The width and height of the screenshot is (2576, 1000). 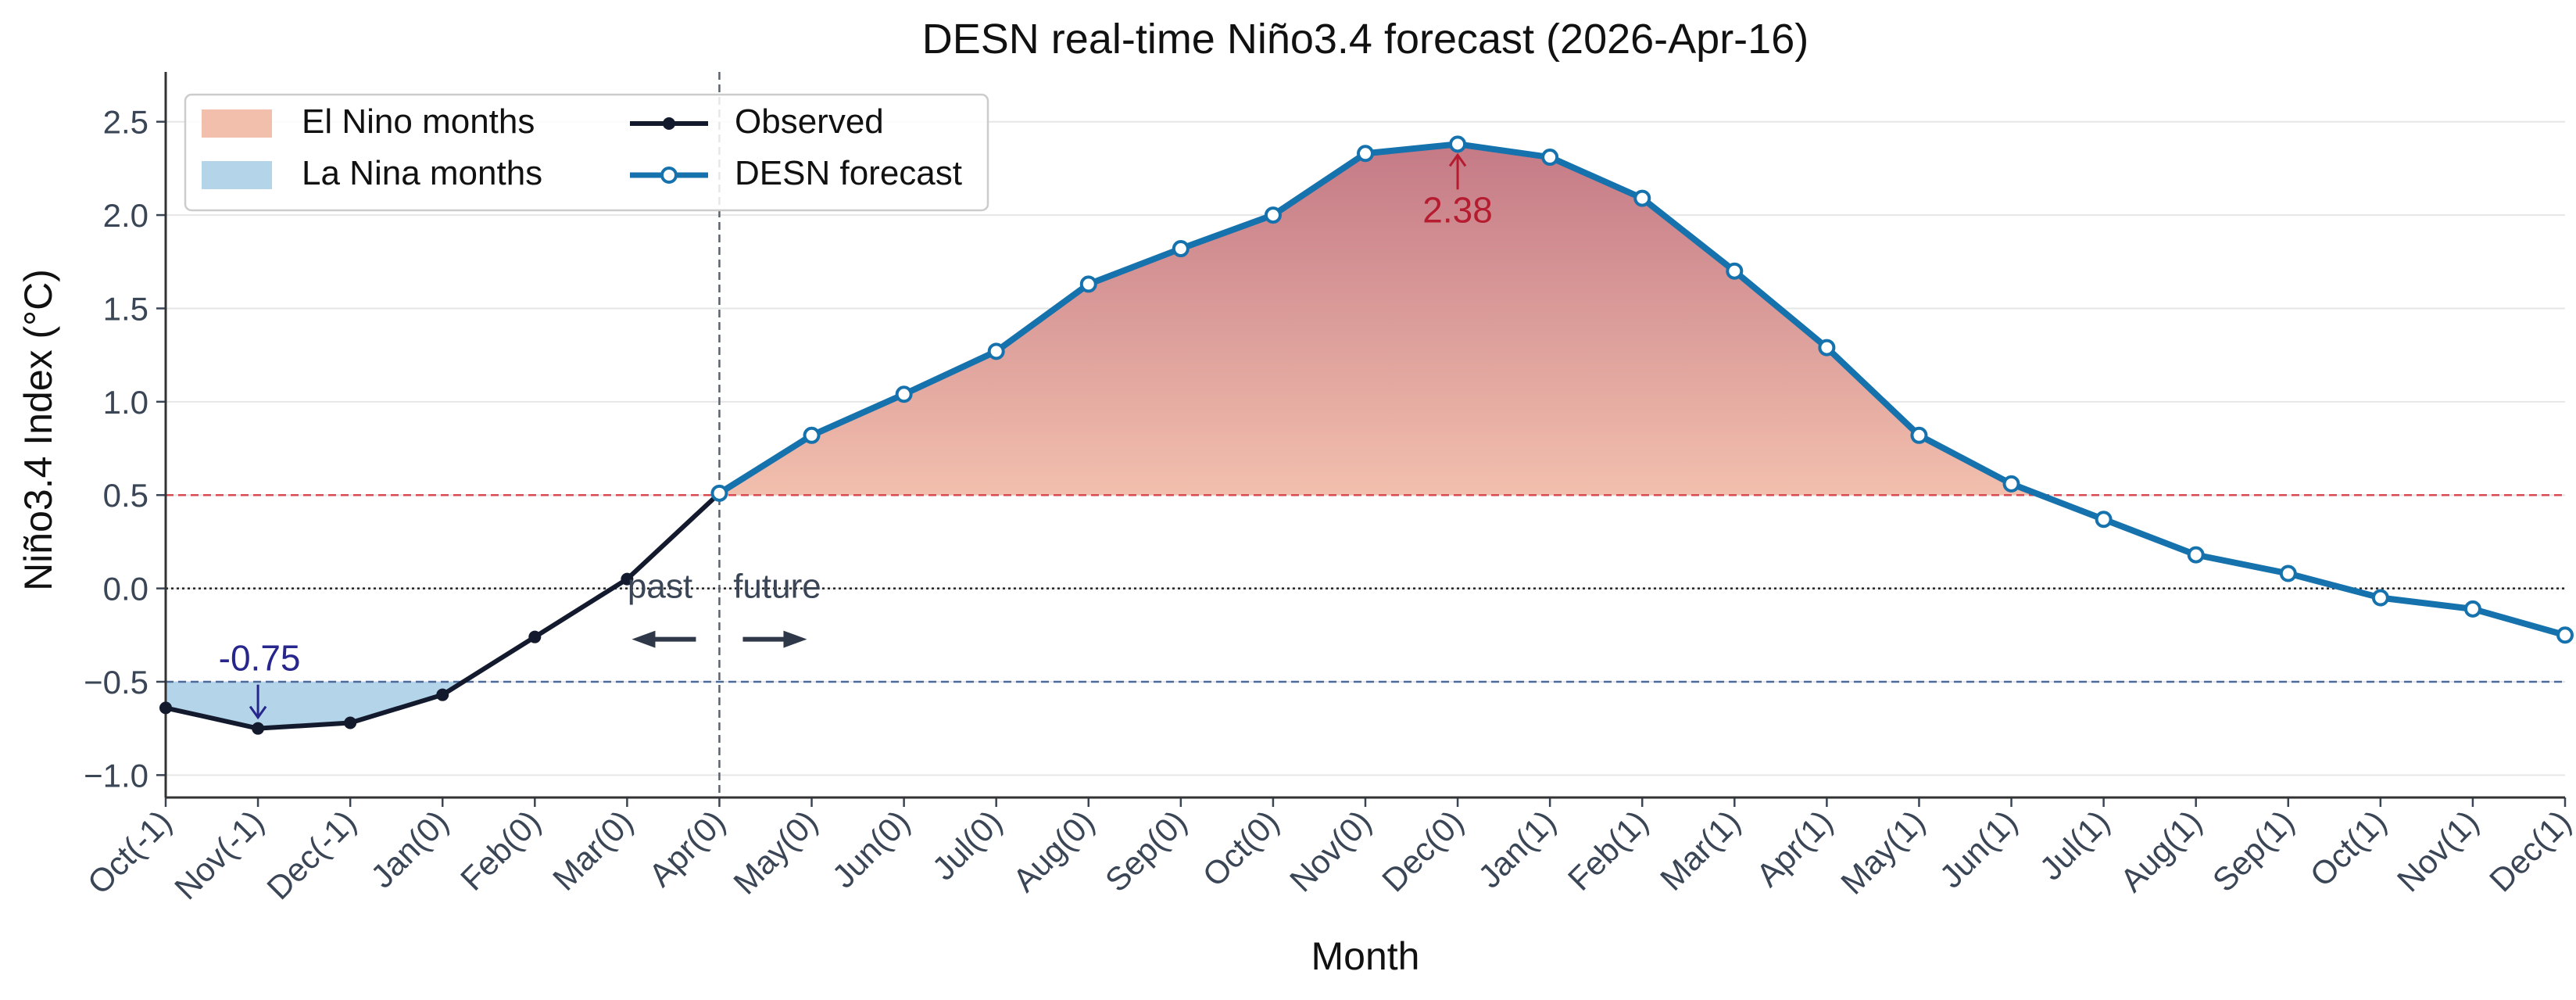 What do you see at coordinates (125, 495) in the screenshot?
I see `y-tick-label: 0.5` at bounding box center [125, 495].